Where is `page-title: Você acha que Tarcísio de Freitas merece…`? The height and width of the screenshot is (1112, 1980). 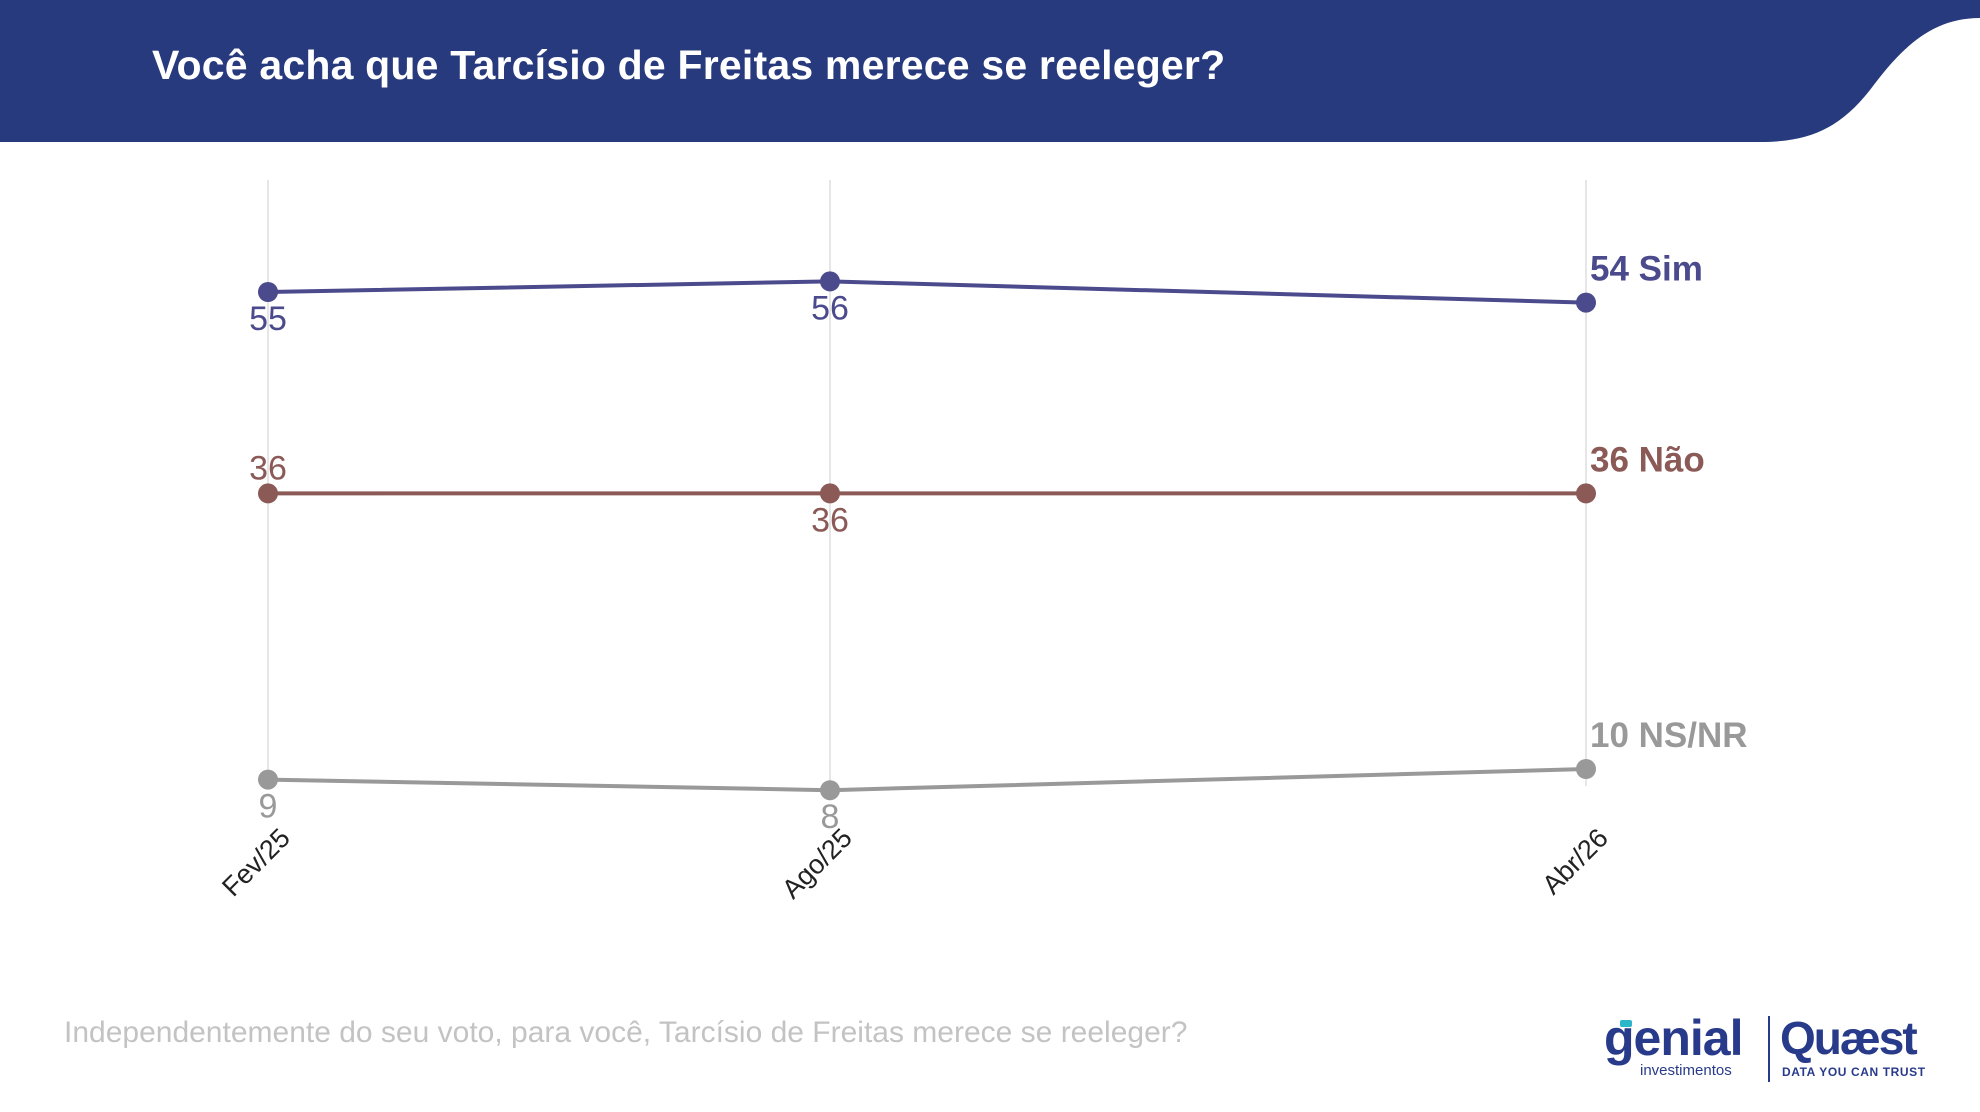
page-title: Você acha que Tarcísio de Freitas merece… is located at coordinates (689, 65).